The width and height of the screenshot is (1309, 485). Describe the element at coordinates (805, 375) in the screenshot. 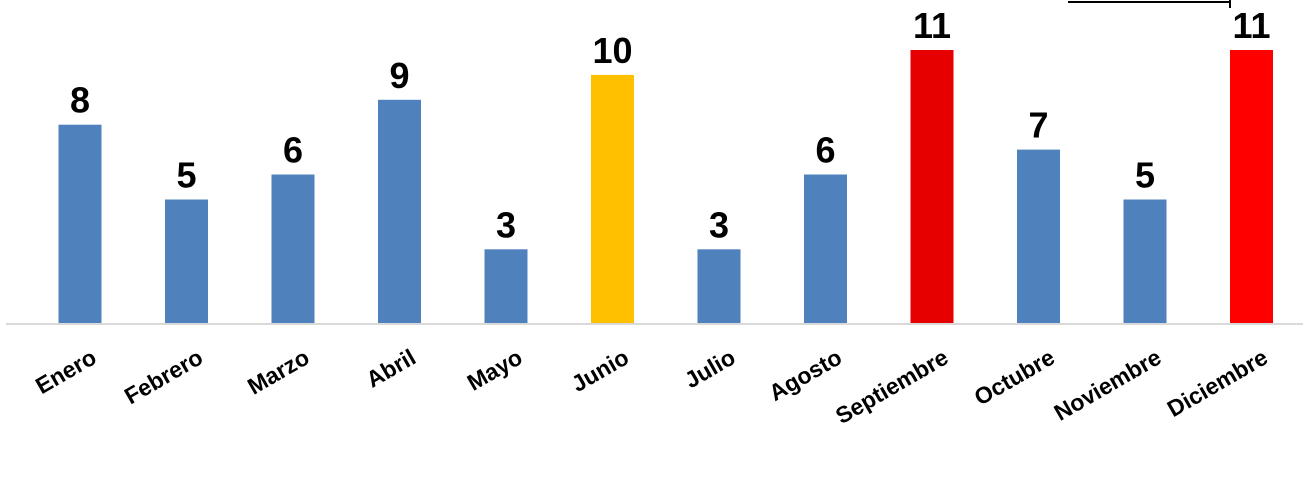

I see `category-label-agosto: Agosto` at that location.